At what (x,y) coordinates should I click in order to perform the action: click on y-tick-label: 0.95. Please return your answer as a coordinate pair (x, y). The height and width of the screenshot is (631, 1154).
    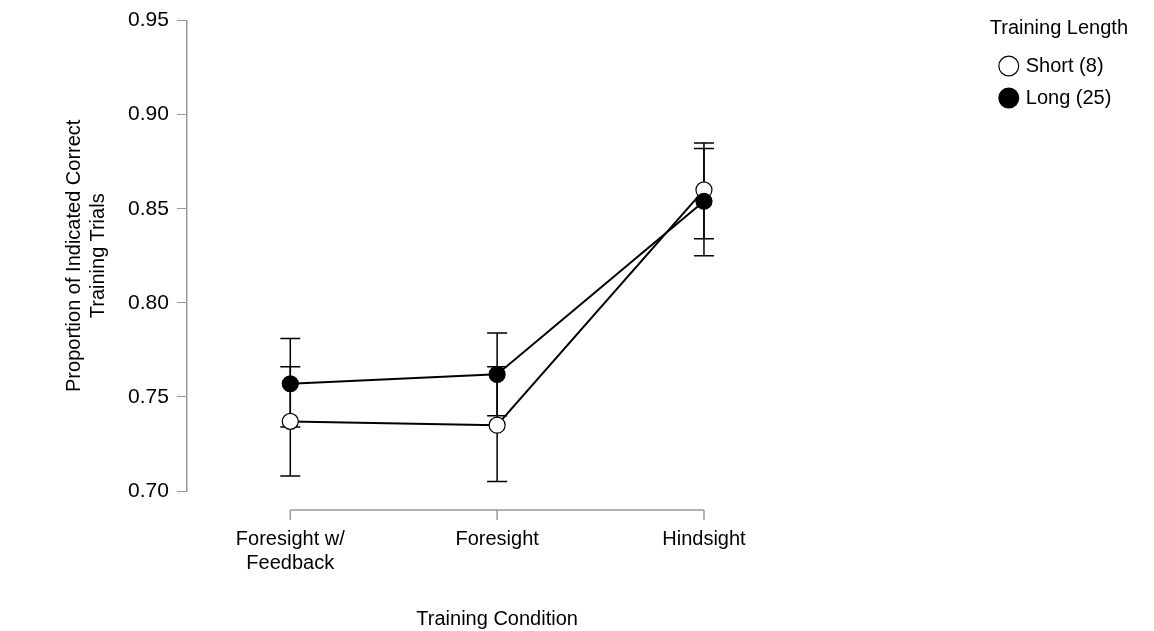
    Looking at the image, I should click on (148, 19).